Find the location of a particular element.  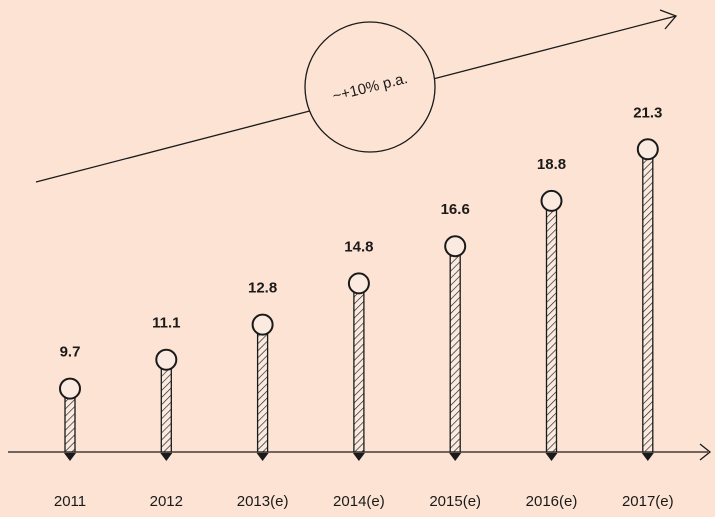

bar-2013(e) is located at coordinates (262, 388).